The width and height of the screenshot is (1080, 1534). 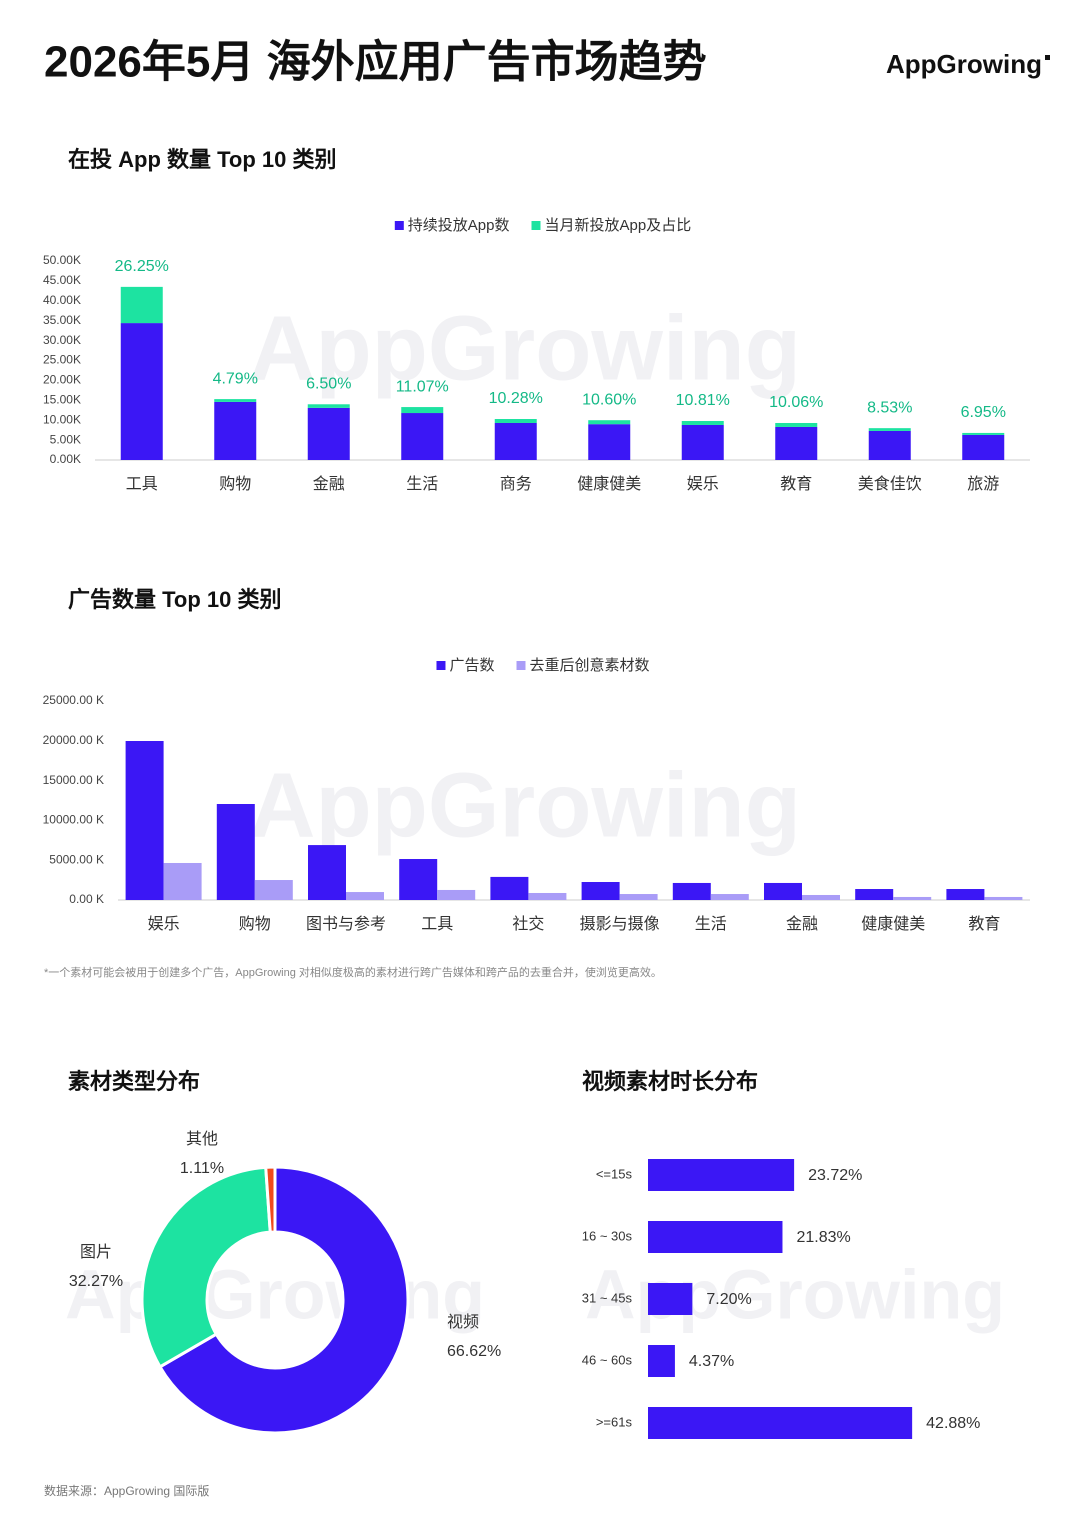 What do you see at coordinates (463, 1322) in the screenshot?
I see `slice-name: 视频` at bounding box center [463, 1322].